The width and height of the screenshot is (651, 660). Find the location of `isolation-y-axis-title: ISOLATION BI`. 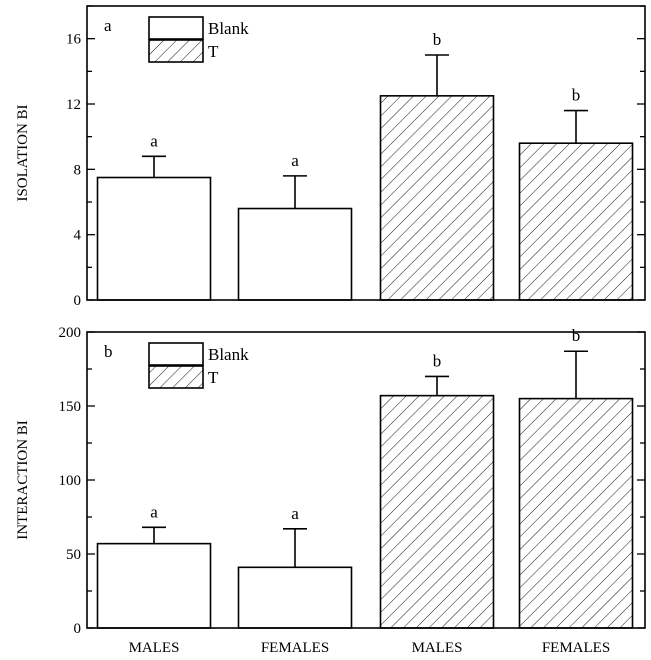

isolation-y-axis-title: ISOLATION BI is located at coordinates (23, 152).